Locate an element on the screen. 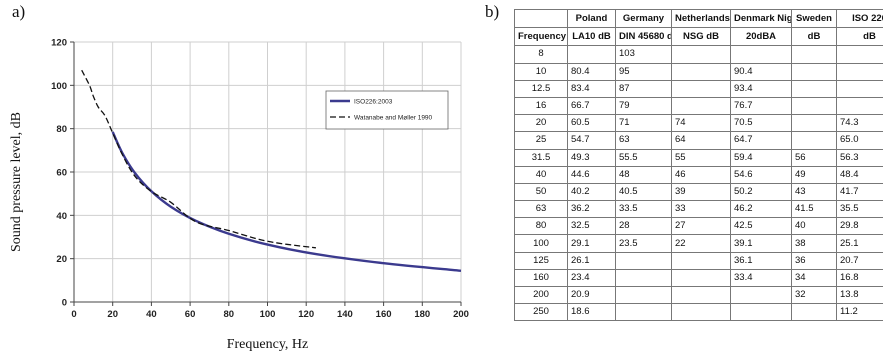 The image size is (883, 353). table-cell: 93.4 is located at coordinates (761, 88).